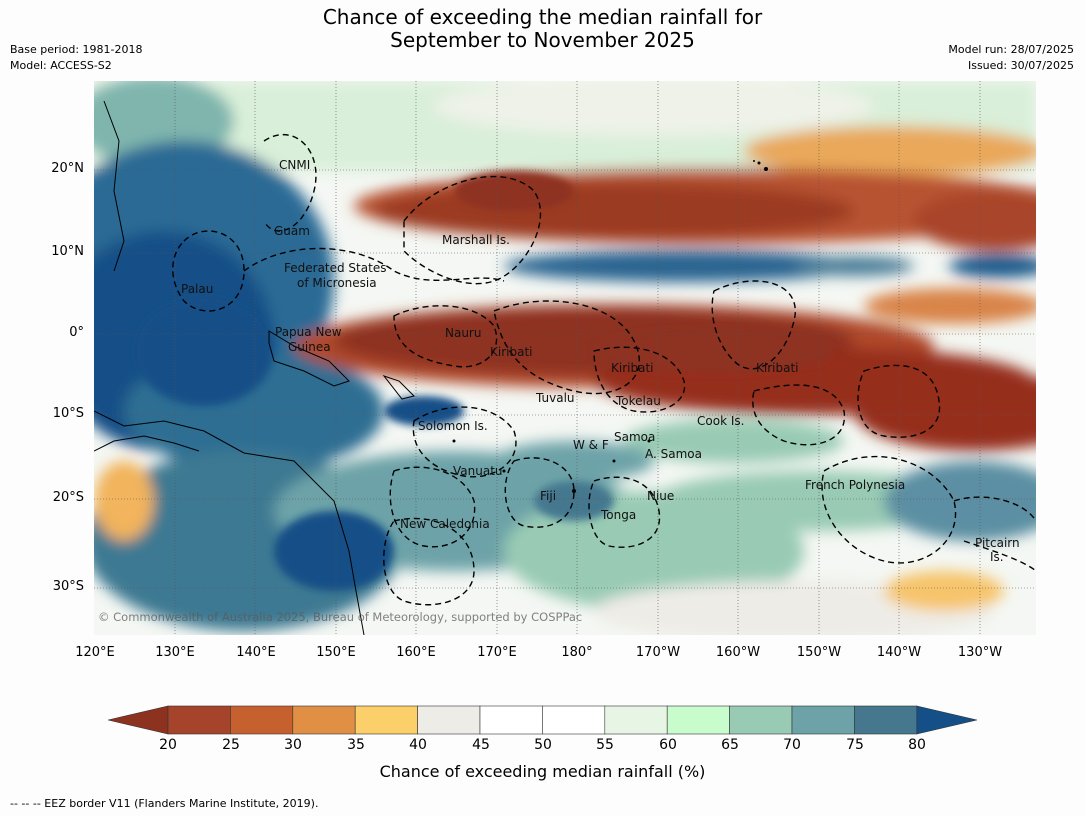  Describe the element at coordinates (68, 497) in the screenshot. I see `lat-label-20s: 20°S` at that location.